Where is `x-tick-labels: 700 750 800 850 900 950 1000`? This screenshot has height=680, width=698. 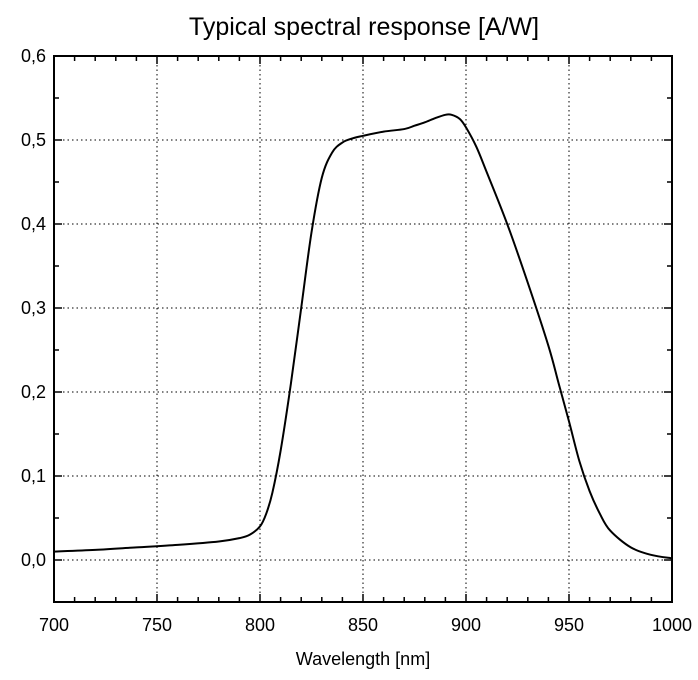
x-tick-labels: 700 750 800 850 900 950 1000 is located at coordinates (365, 625).